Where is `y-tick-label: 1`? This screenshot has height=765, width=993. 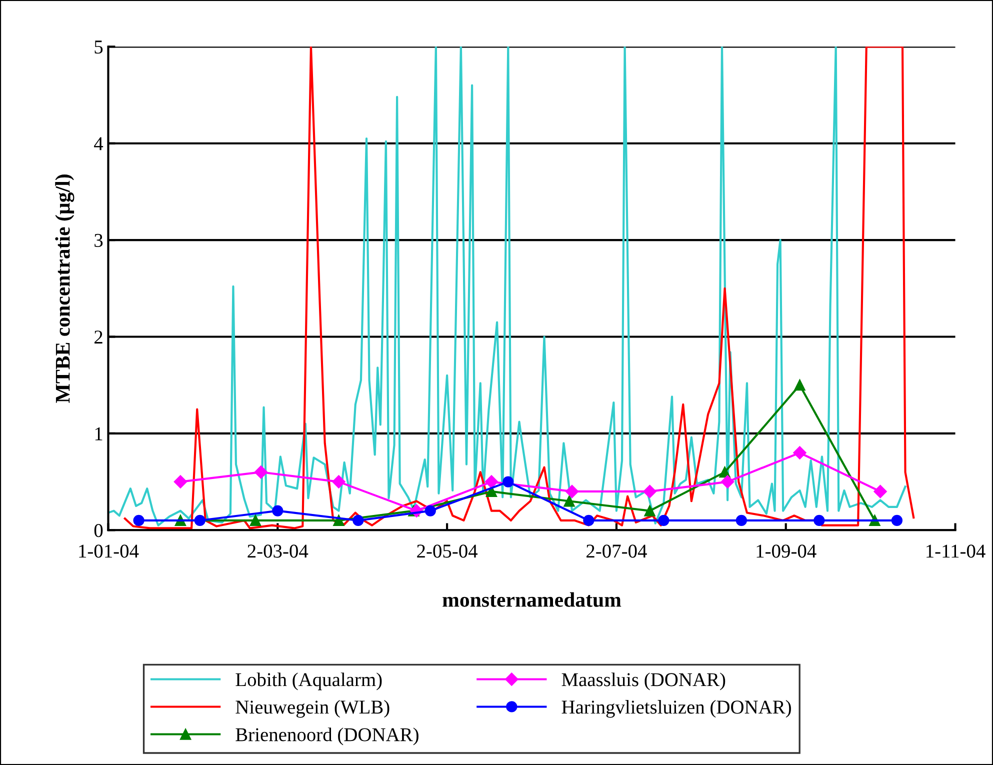 y-tick-label: 1 is located at coordinates (98, 433).